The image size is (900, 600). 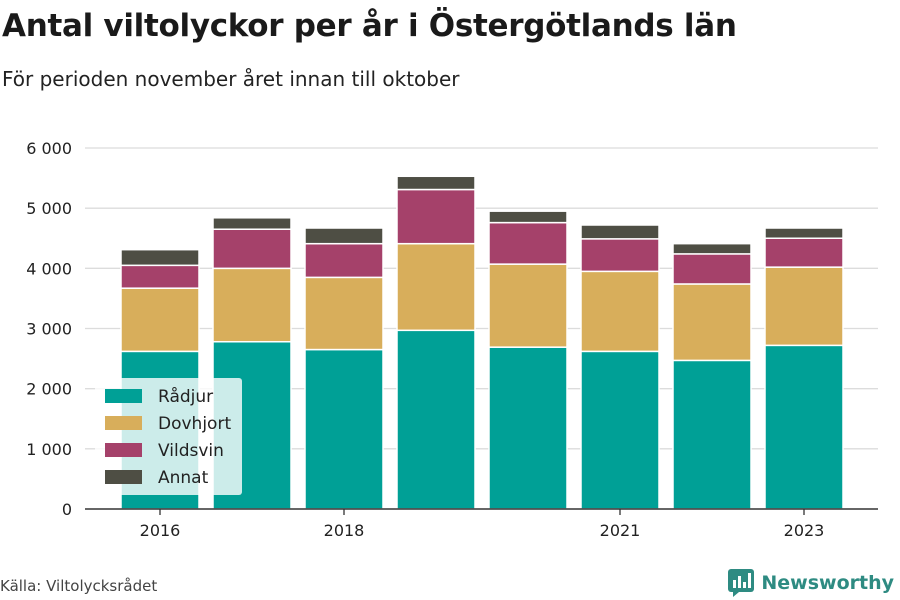 I want to click on brand-logo: Newsworthy, so click(x=810, y=583).